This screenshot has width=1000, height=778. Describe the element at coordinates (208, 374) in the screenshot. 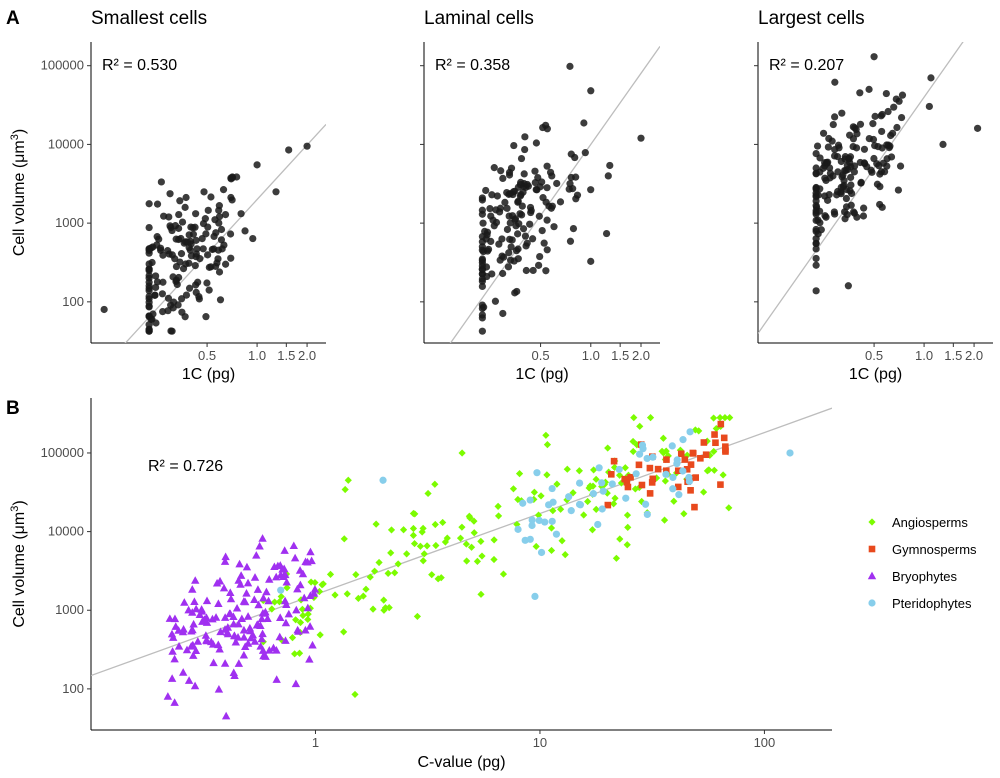

I see `x-axis-label: 1C (pg)` at that location.